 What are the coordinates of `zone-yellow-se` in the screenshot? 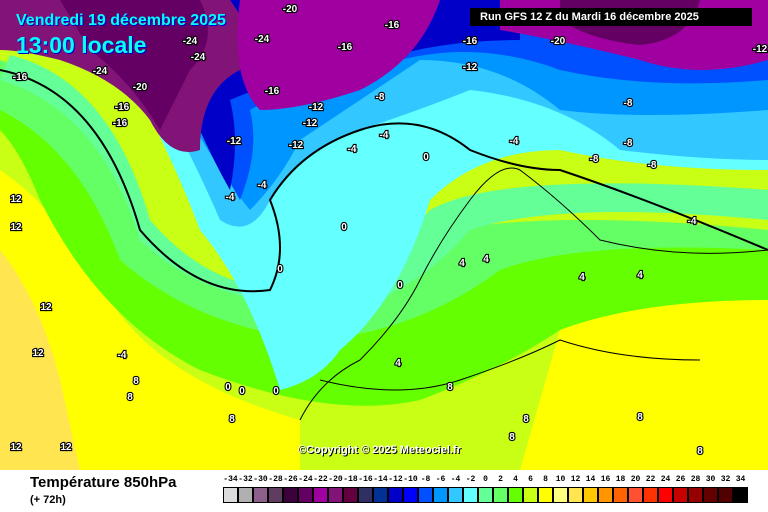 It's located at (644, 380).